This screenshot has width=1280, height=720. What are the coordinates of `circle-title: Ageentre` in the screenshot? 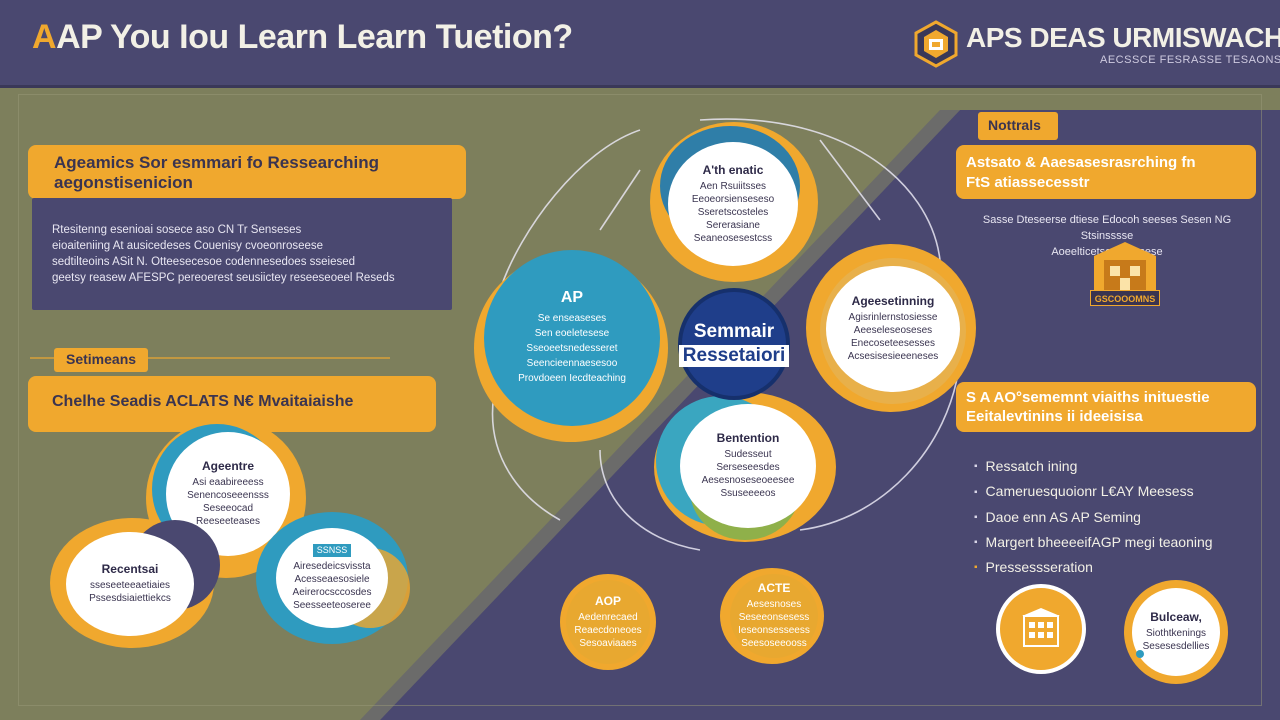 It's located at (227, 466).